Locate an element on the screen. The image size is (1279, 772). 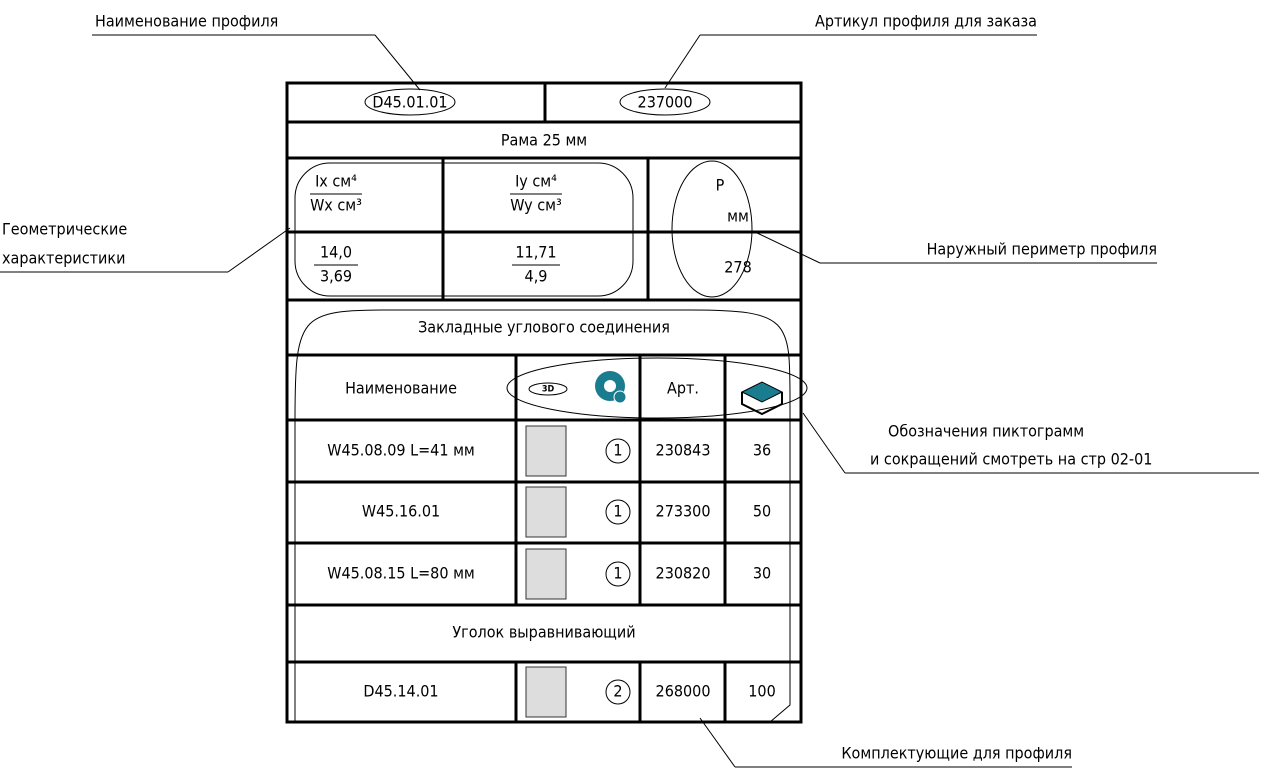
prop-value: 14,0 is located at coordinates (336, 252).